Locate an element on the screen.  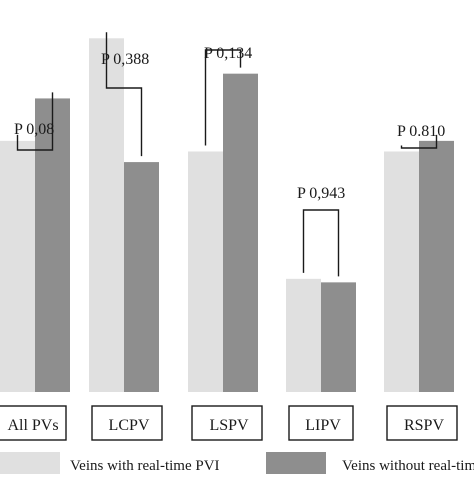
category-label: LIPV is located at coordinates (323, 425).